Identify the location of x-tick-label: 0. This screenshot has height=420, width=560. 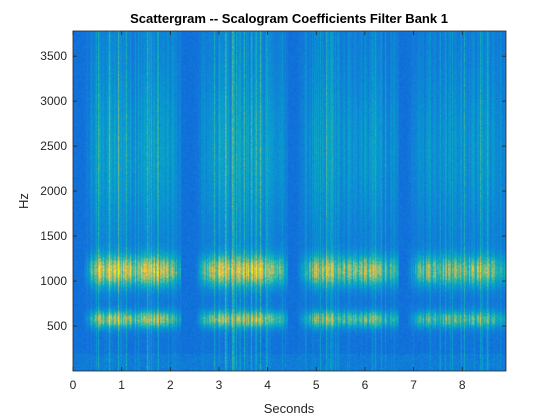
(73, 385).